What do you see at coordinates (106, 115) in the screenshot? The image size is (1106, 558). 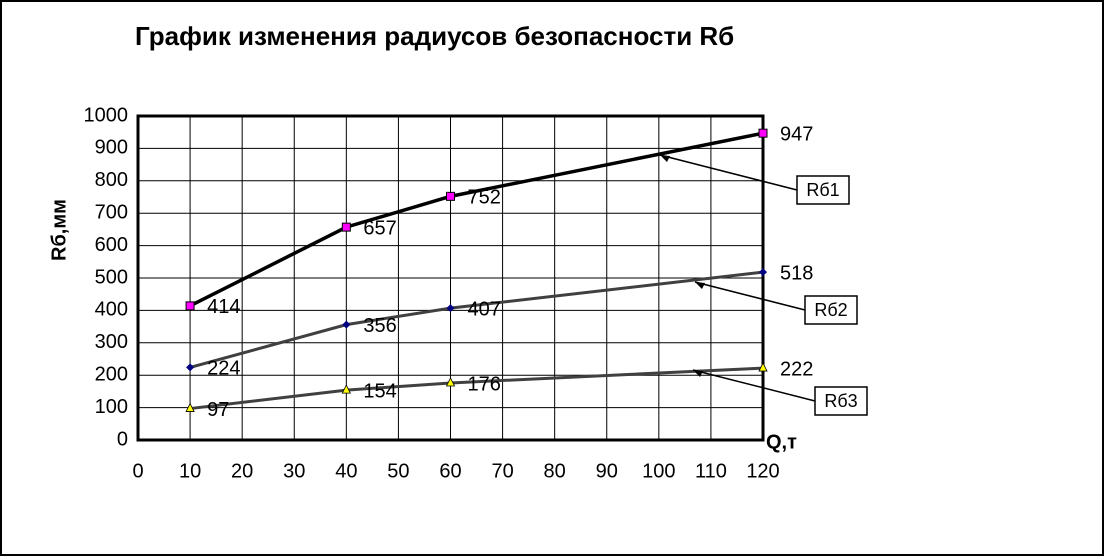 I see `y-tick-label: 1000` at bounding box center [106, 115].